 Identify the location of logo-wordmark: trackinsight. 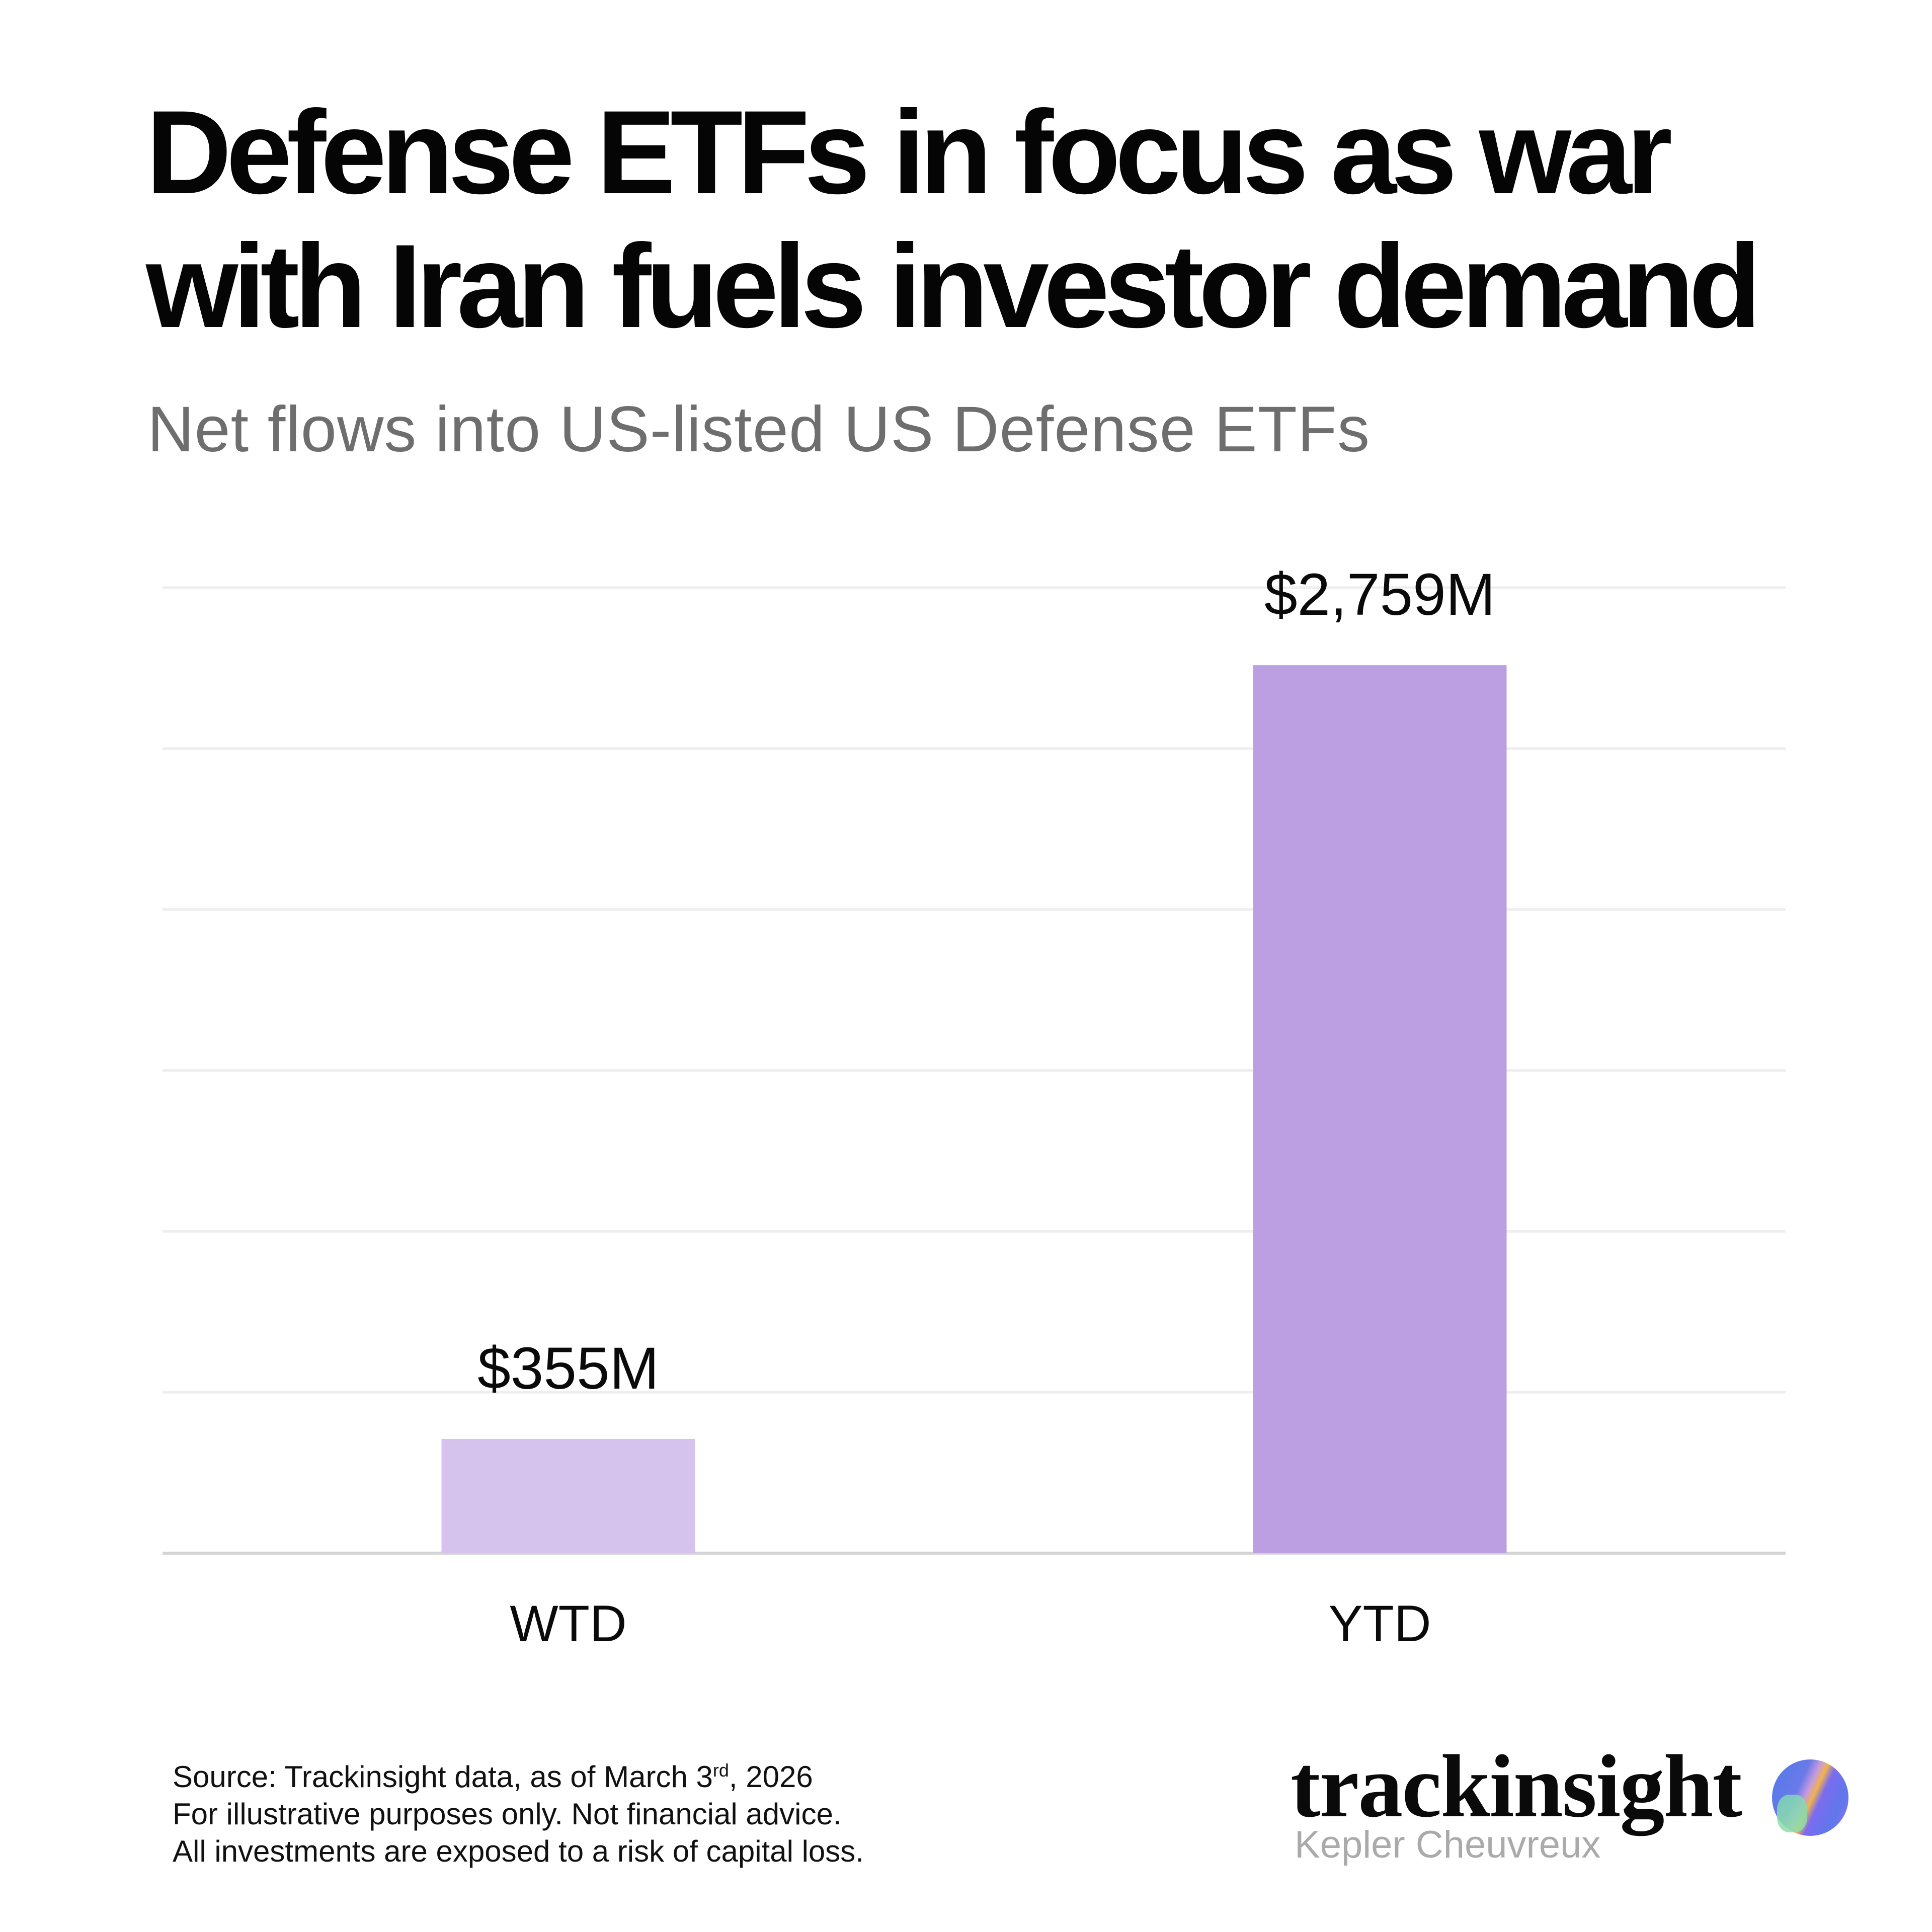
(1516, 1786).